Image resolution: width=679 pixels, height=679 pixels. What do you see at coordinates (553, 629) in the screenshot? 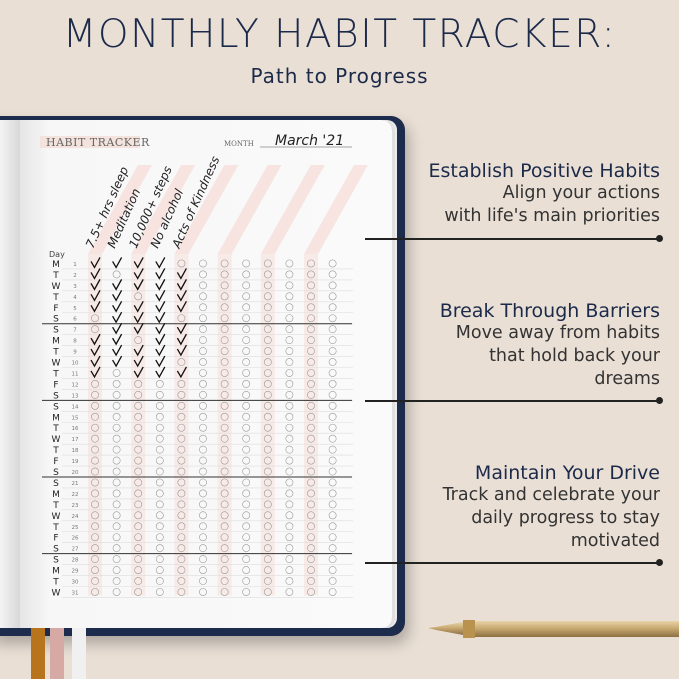
I see `pen-image` at bounding box center [553, 629].